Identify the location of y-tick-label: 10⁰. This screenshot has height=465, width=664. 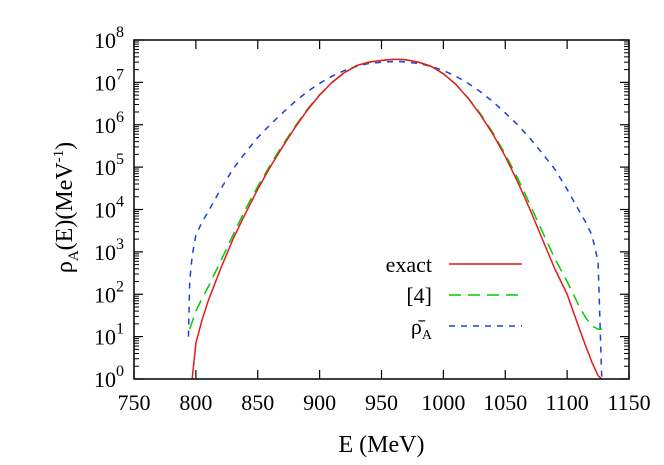
(109, 377).